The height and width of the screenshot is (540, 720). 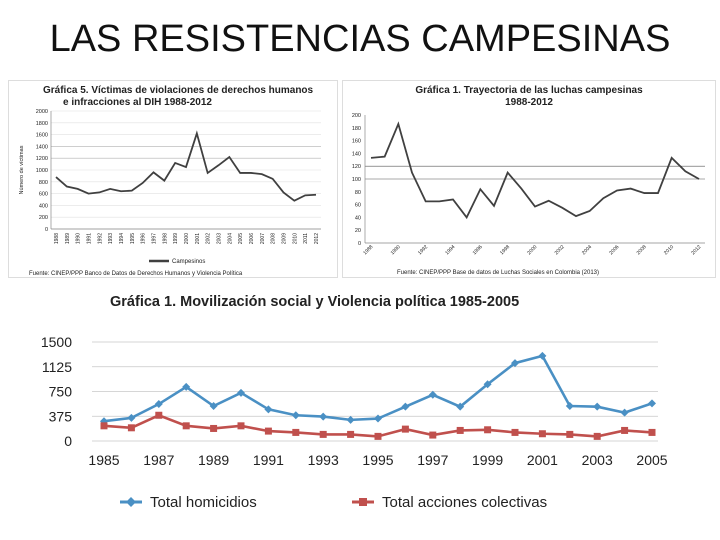 I want to click on y-tick-label: 2000, so click(x=42, y=112).